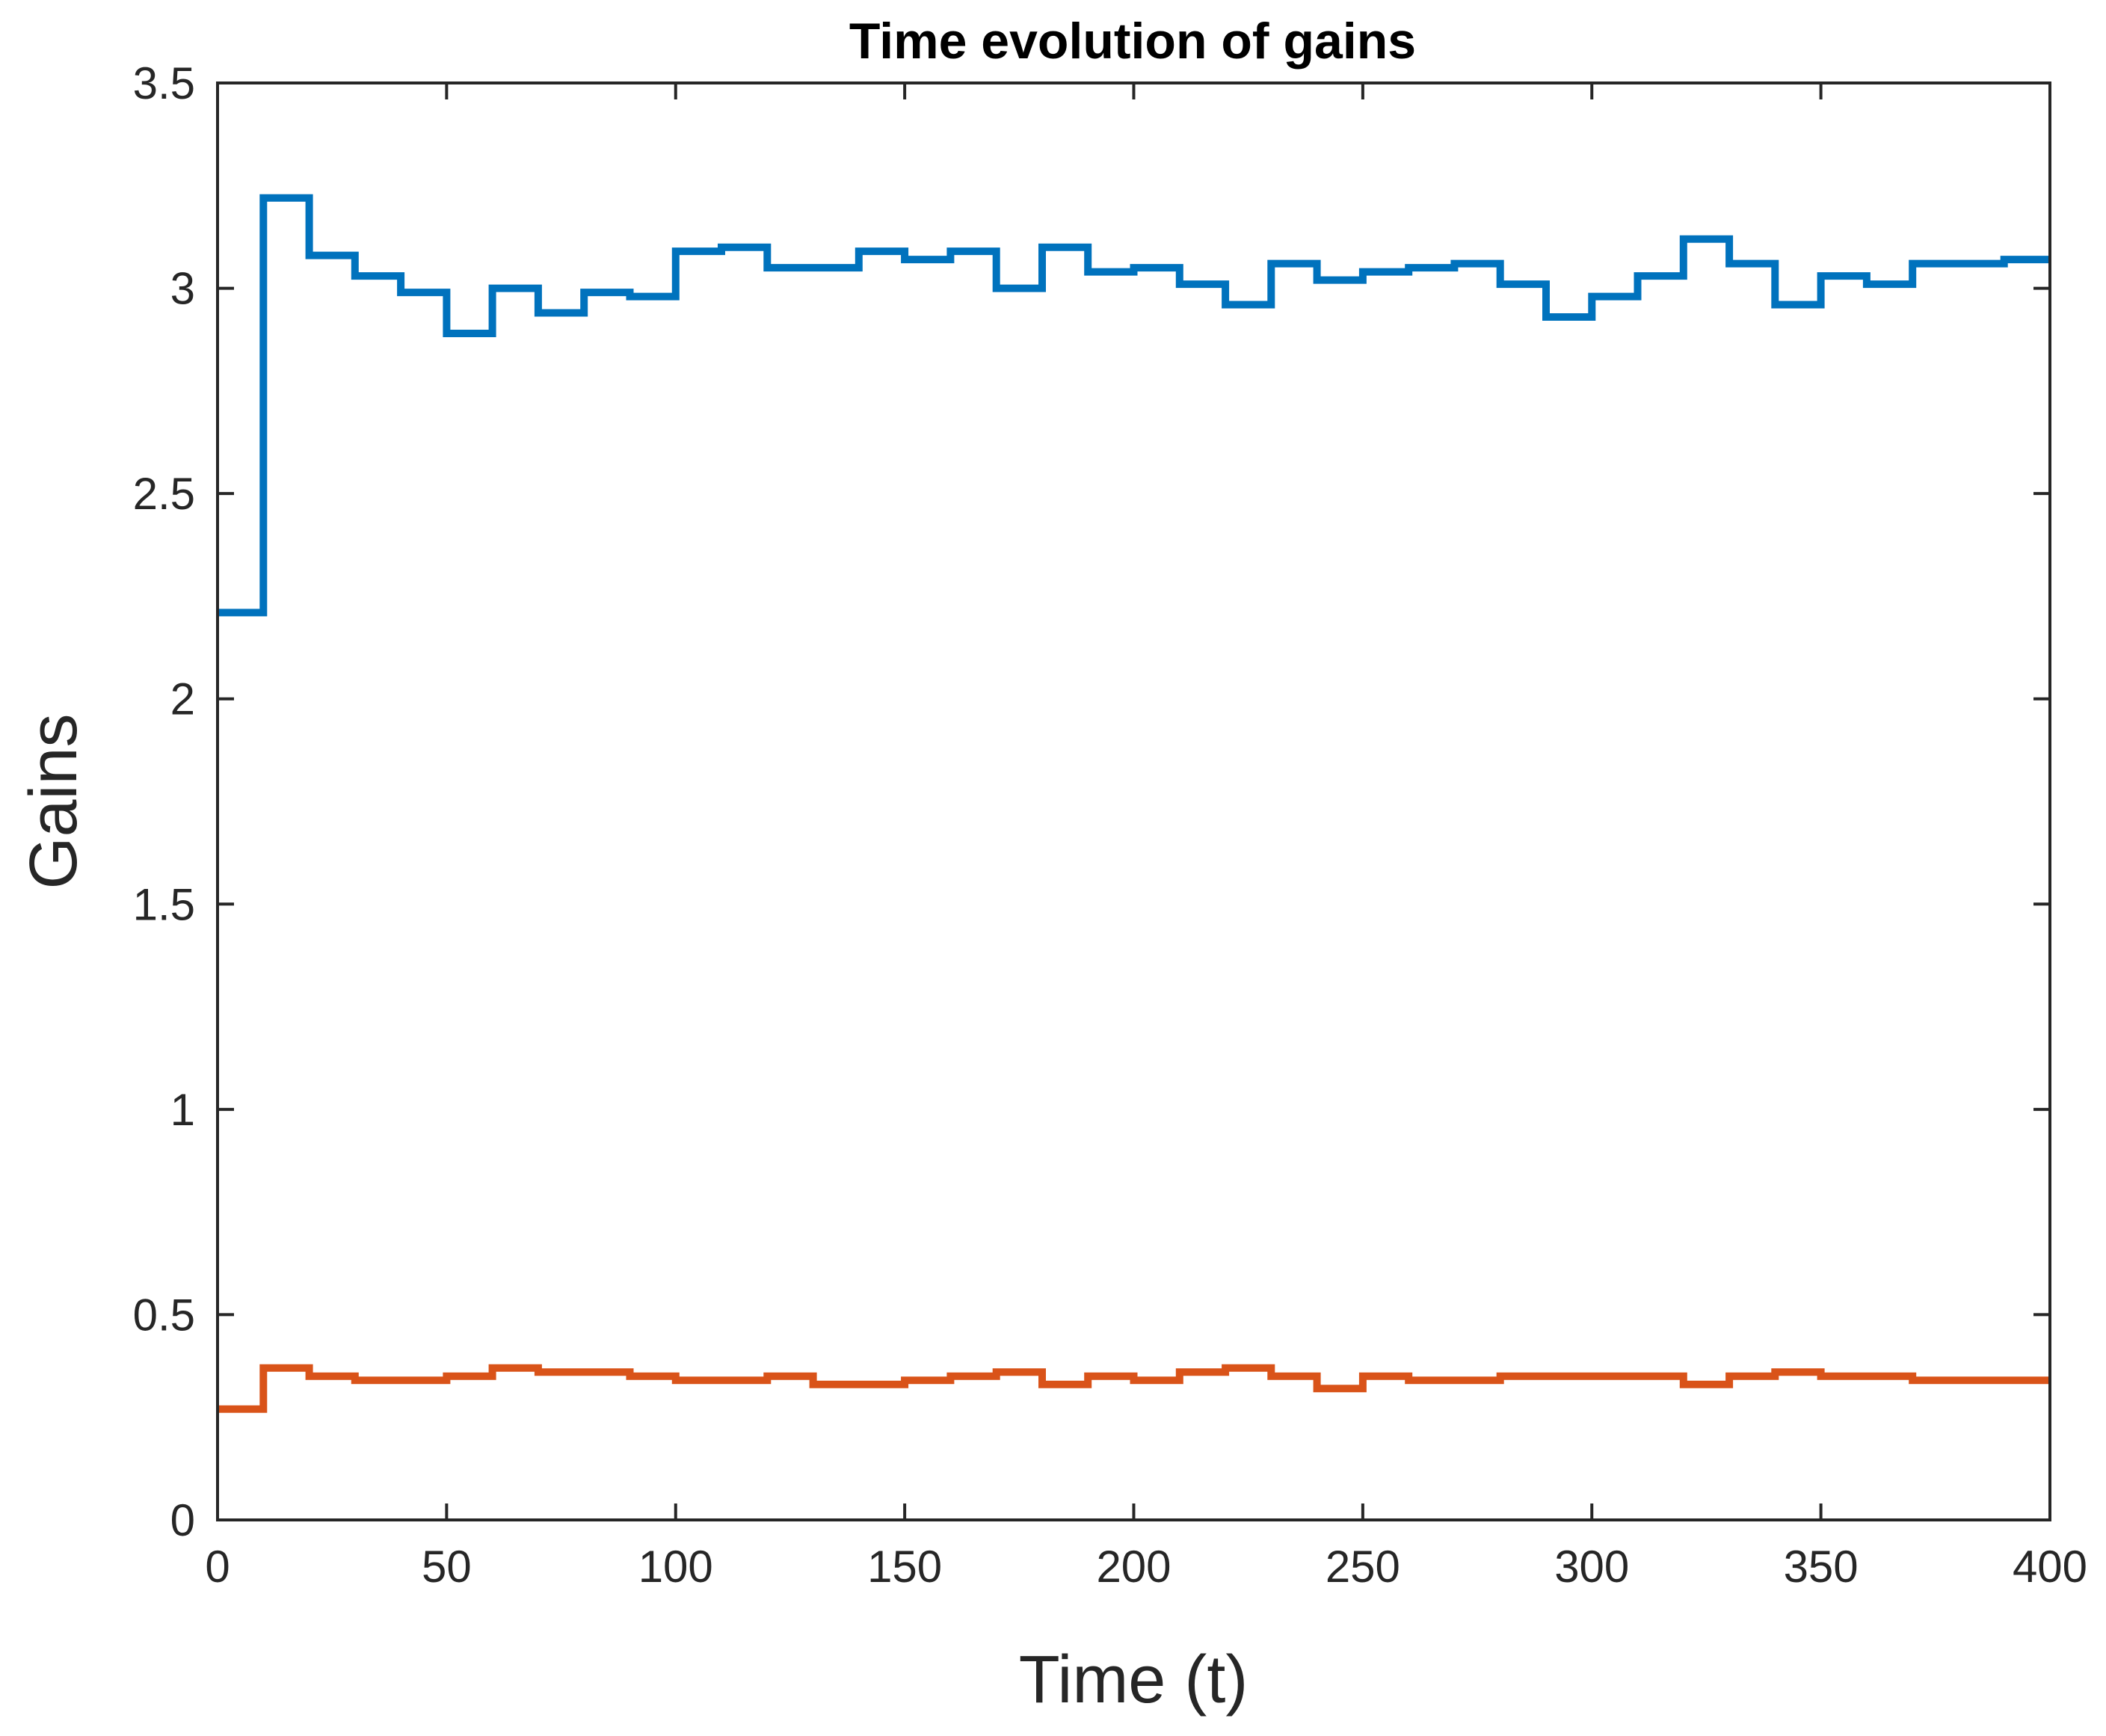  I want to click on x-axis-label: Time (t), so click(1133, 1680).